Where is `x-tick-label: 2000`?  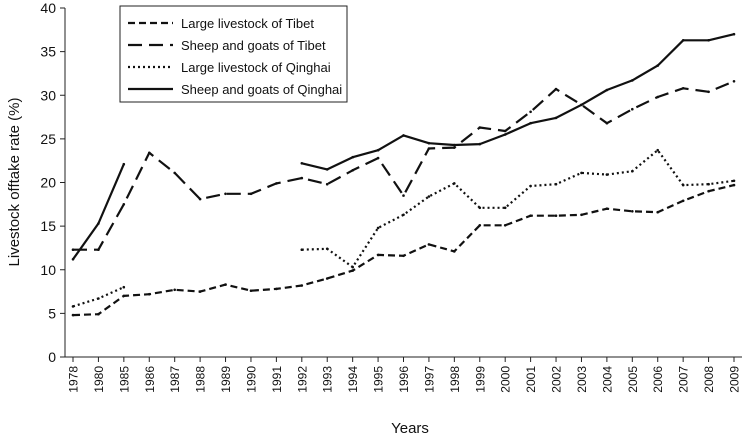
x-tick-label: 2000 is located at coordinates (506, 379).